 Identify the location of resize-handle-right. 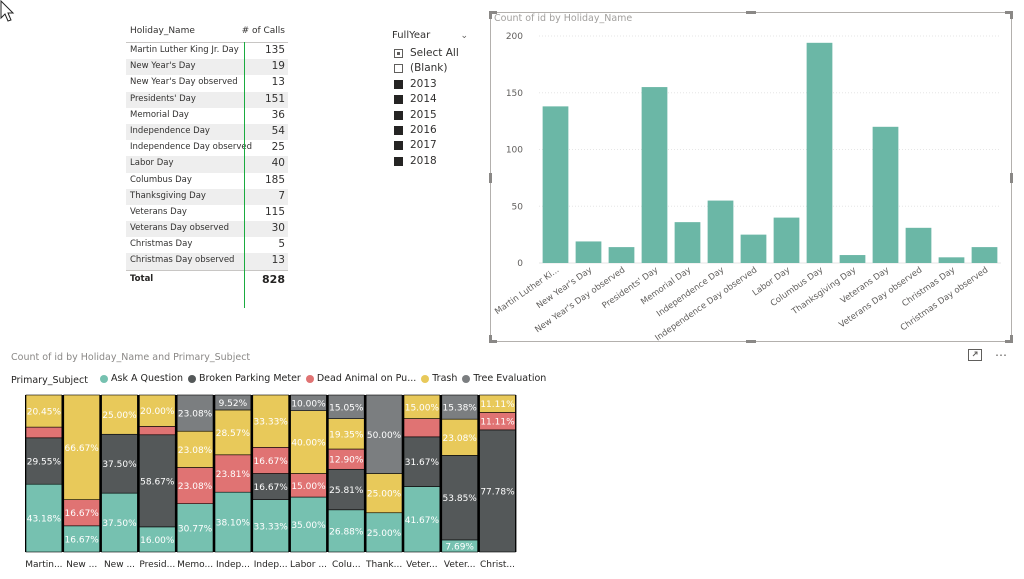
(1011, 178).